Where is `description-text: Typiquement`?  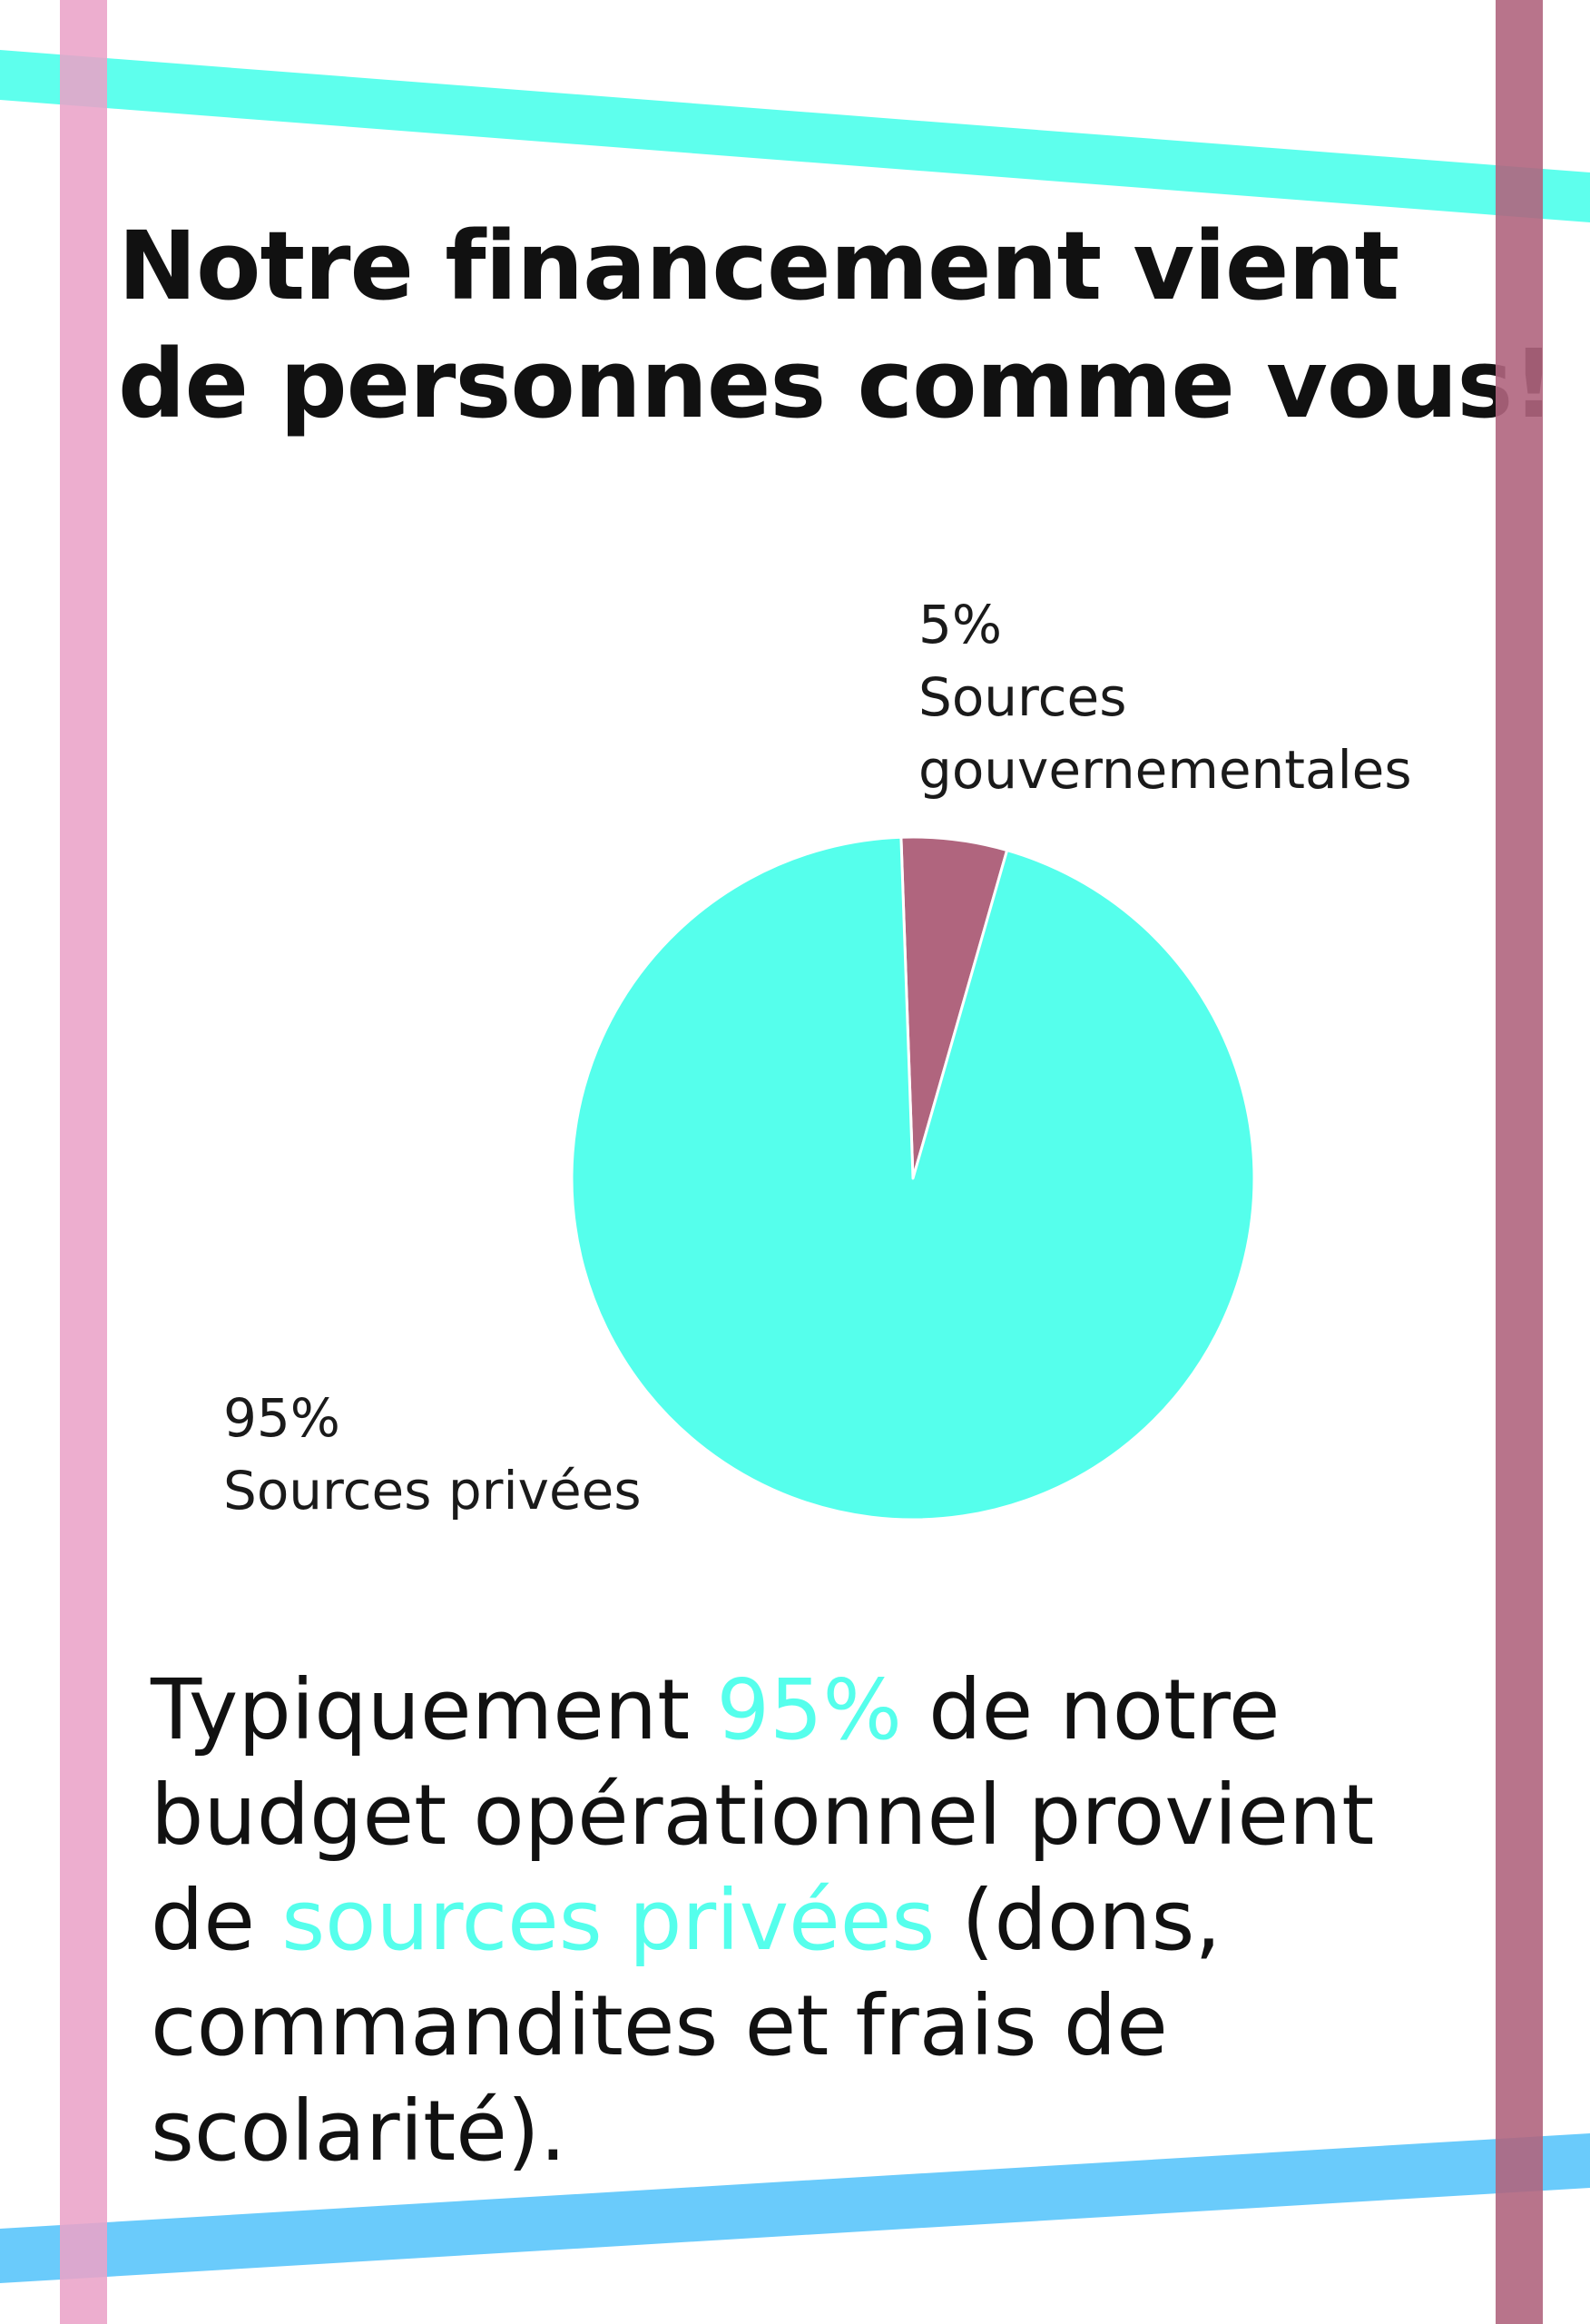
description-text: Typiquement is located at coordinates (434, 1709).